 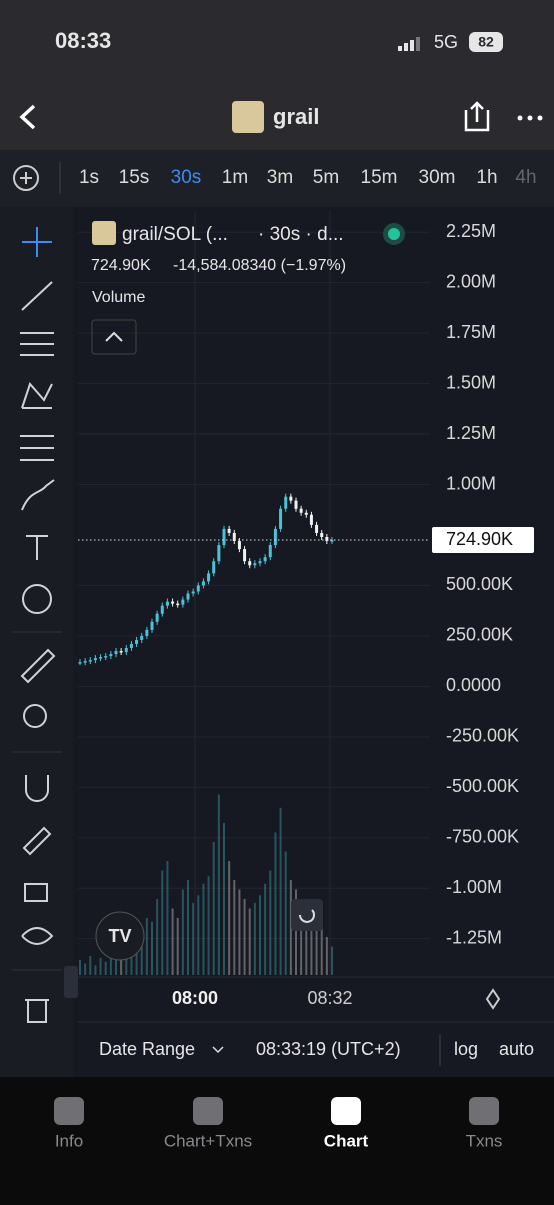 What do you see at coordinates (27, 117) in the screenshot?
I see `back-button` at bounding box center [27, 117].